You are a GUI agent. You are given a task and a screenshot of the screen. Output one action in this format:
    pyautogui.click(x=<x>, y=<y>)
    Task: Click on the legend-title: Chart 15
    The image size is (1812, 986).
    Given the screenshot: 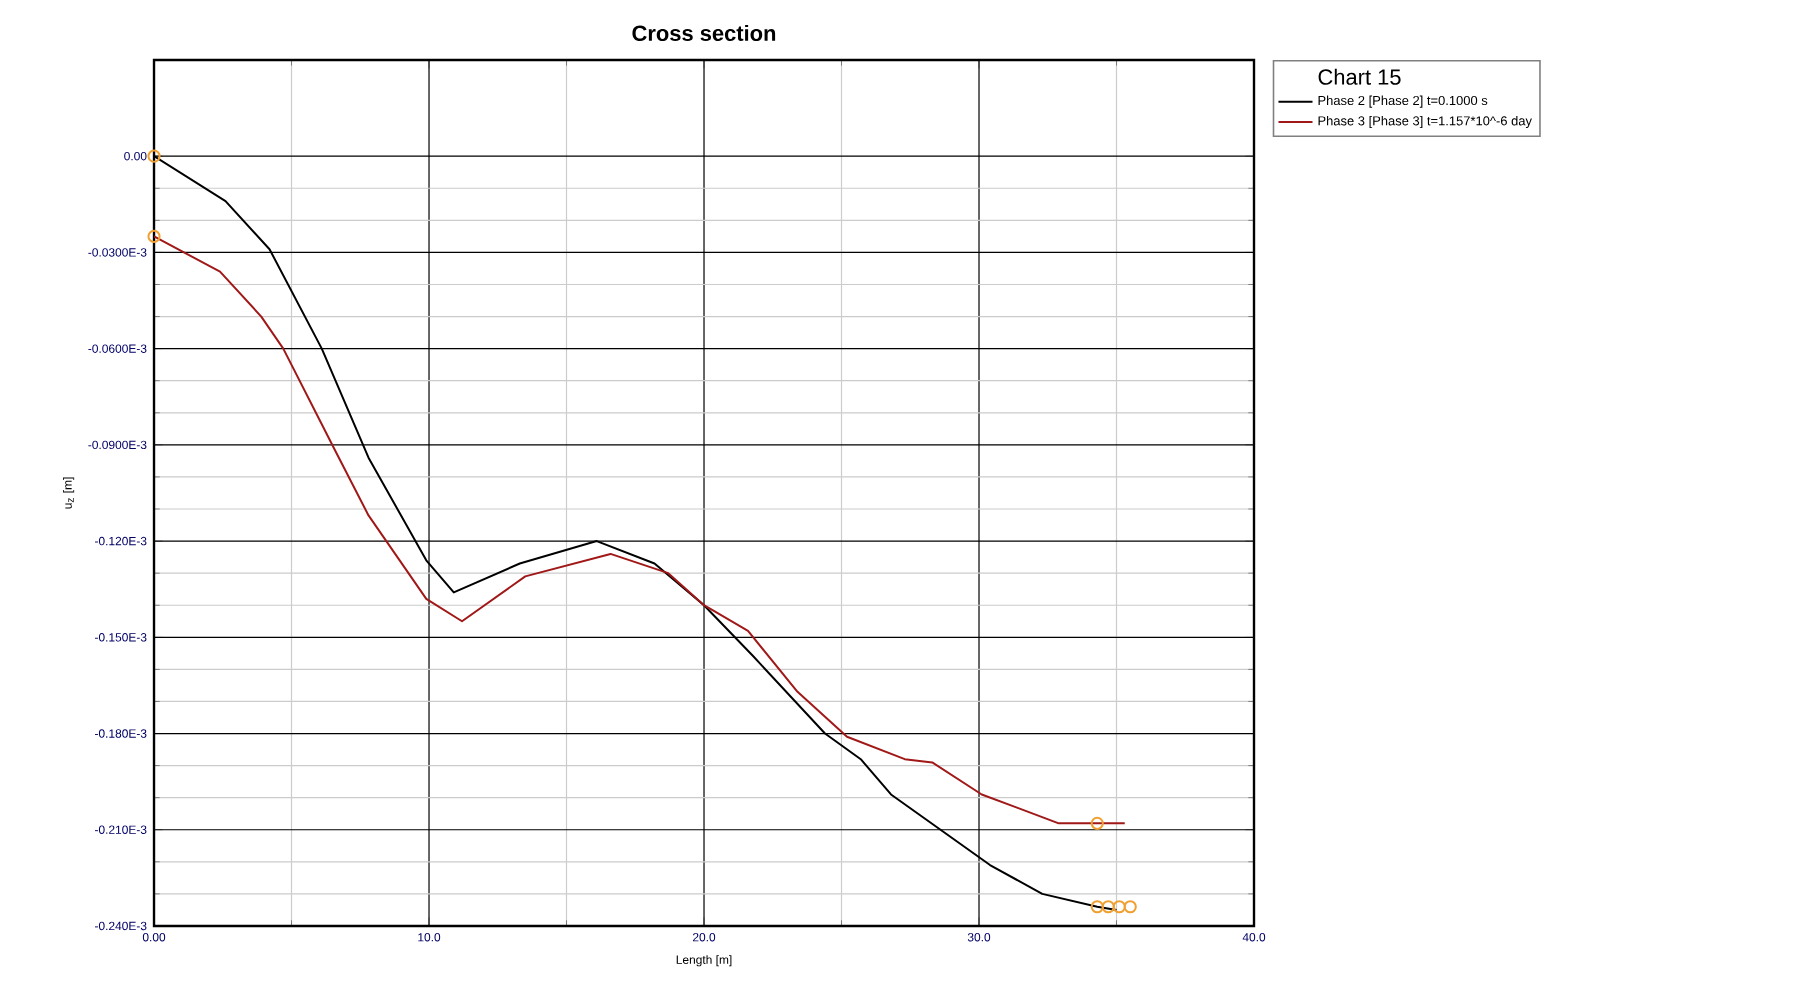 What is the action you would take?
    pyautogui.click(x=1359, y=76)
    